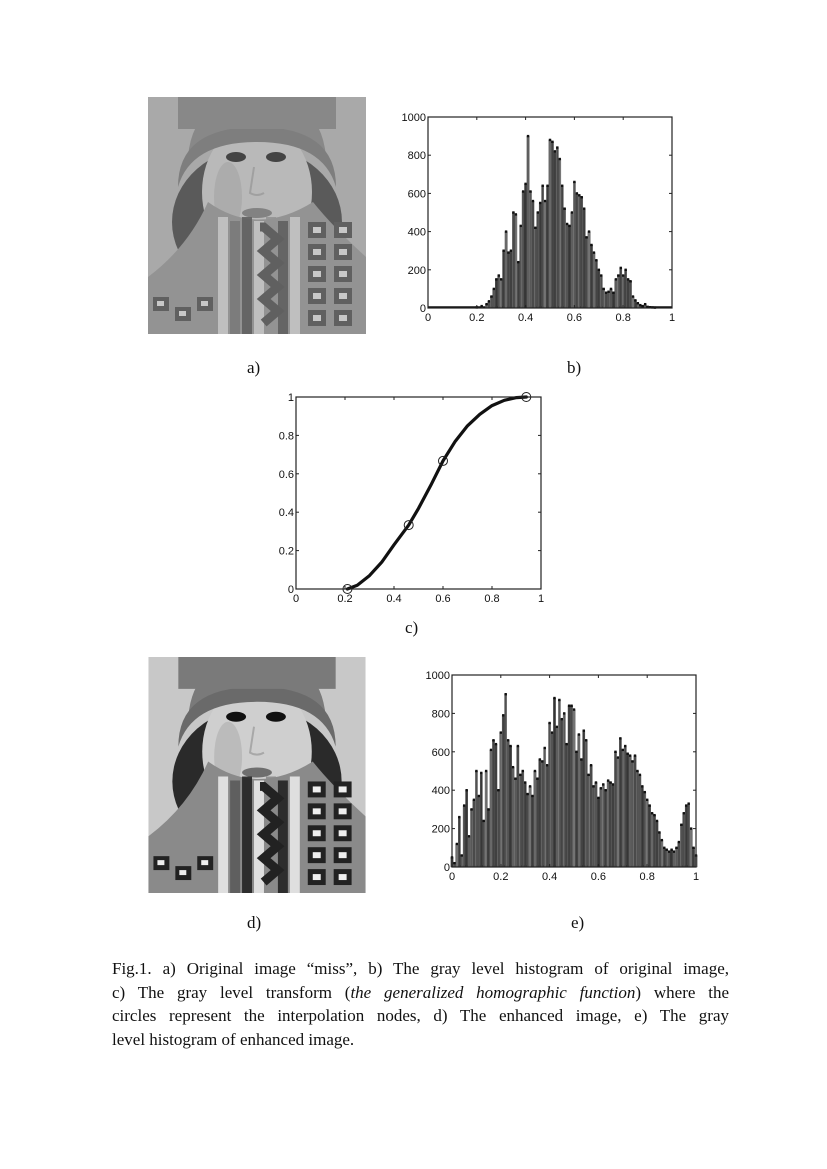 The width and height of the screenshot is (827, 1169). Describe the element at coordinates (412, 627) in the screenshot. I see `panel-label-c: c)` at that location.